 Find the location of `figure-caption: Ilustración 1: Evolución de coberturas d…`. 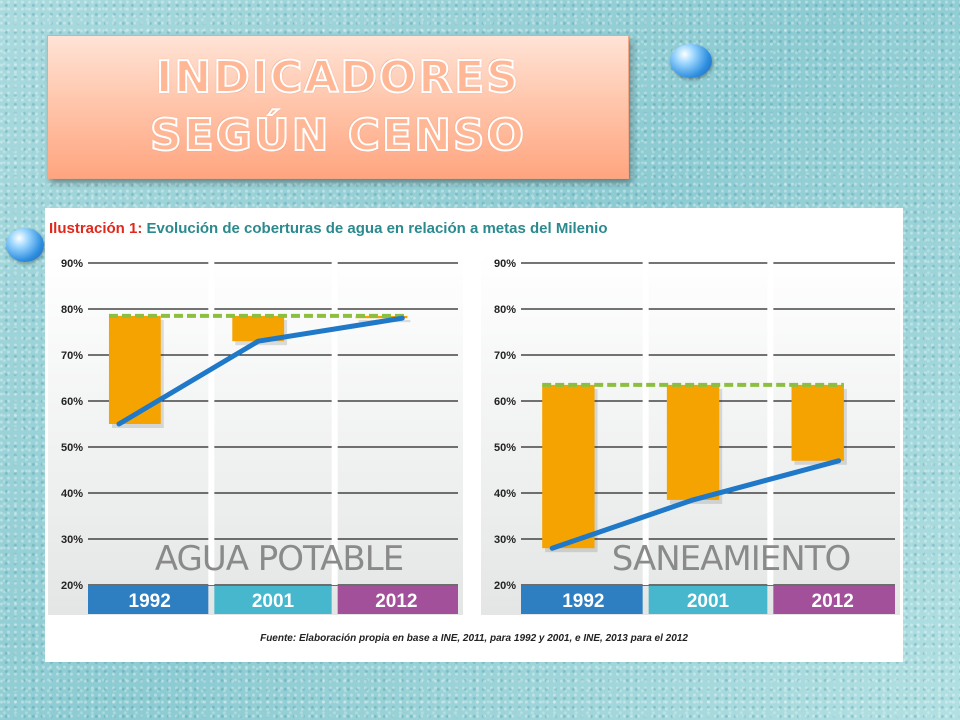

figure-caption: Ilustración 1: Evolución de coberturas d… is located at coordinates (328, 228).